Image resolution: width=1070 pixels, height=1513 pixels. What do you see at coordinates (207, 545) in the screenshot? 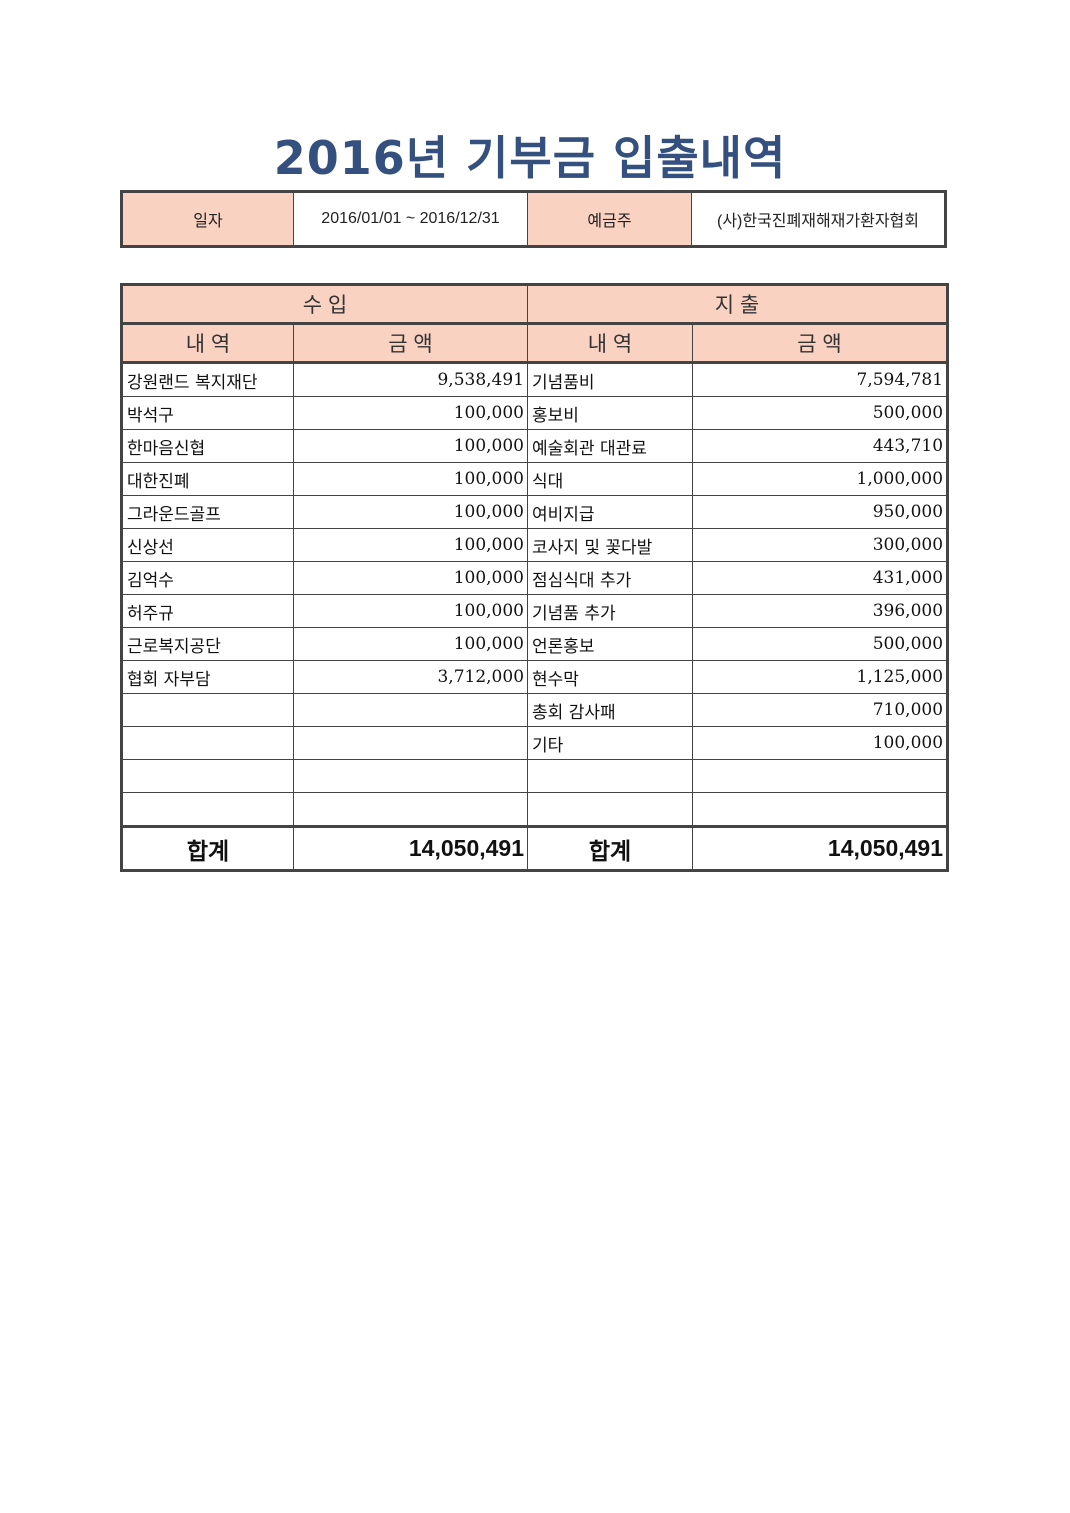
I see `income-item: 신상선` at bounding box center [207, 545].